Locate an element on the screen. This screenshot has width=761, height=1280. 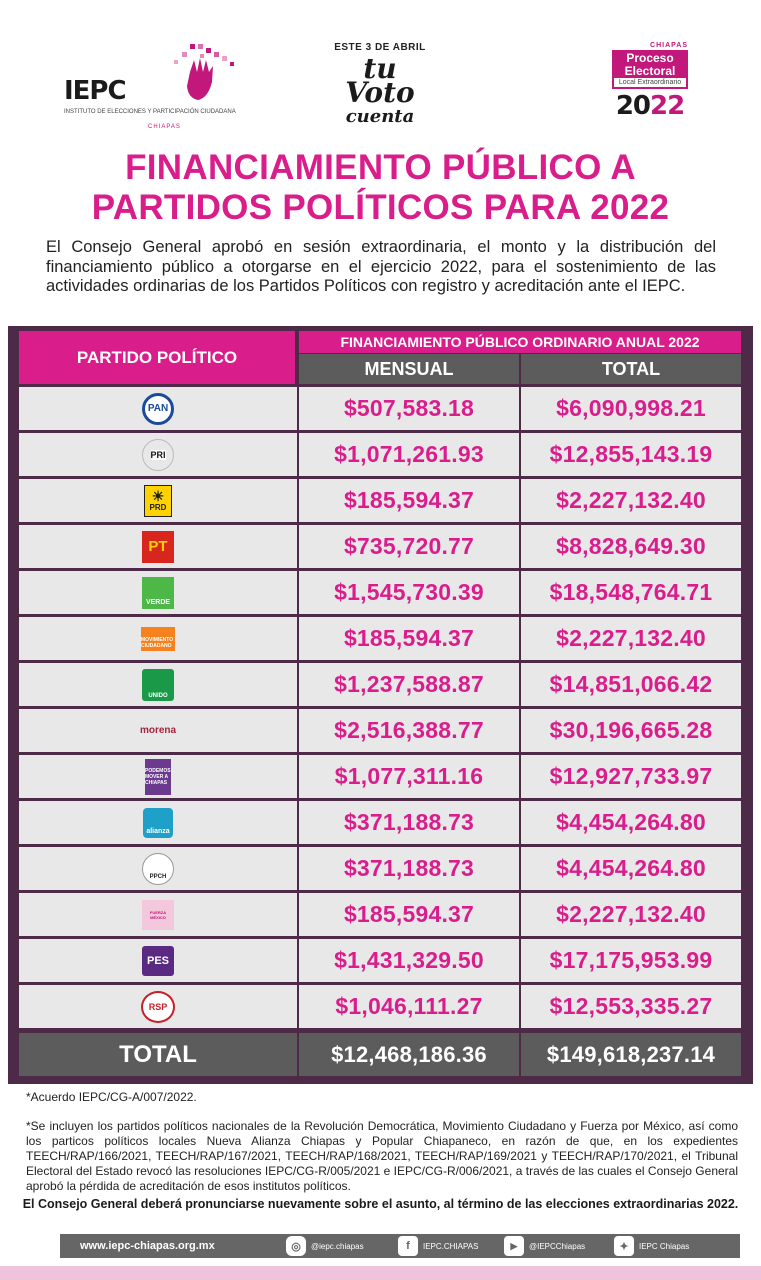
instagram-icon: ◎ is located at coordinates (296, 1246).